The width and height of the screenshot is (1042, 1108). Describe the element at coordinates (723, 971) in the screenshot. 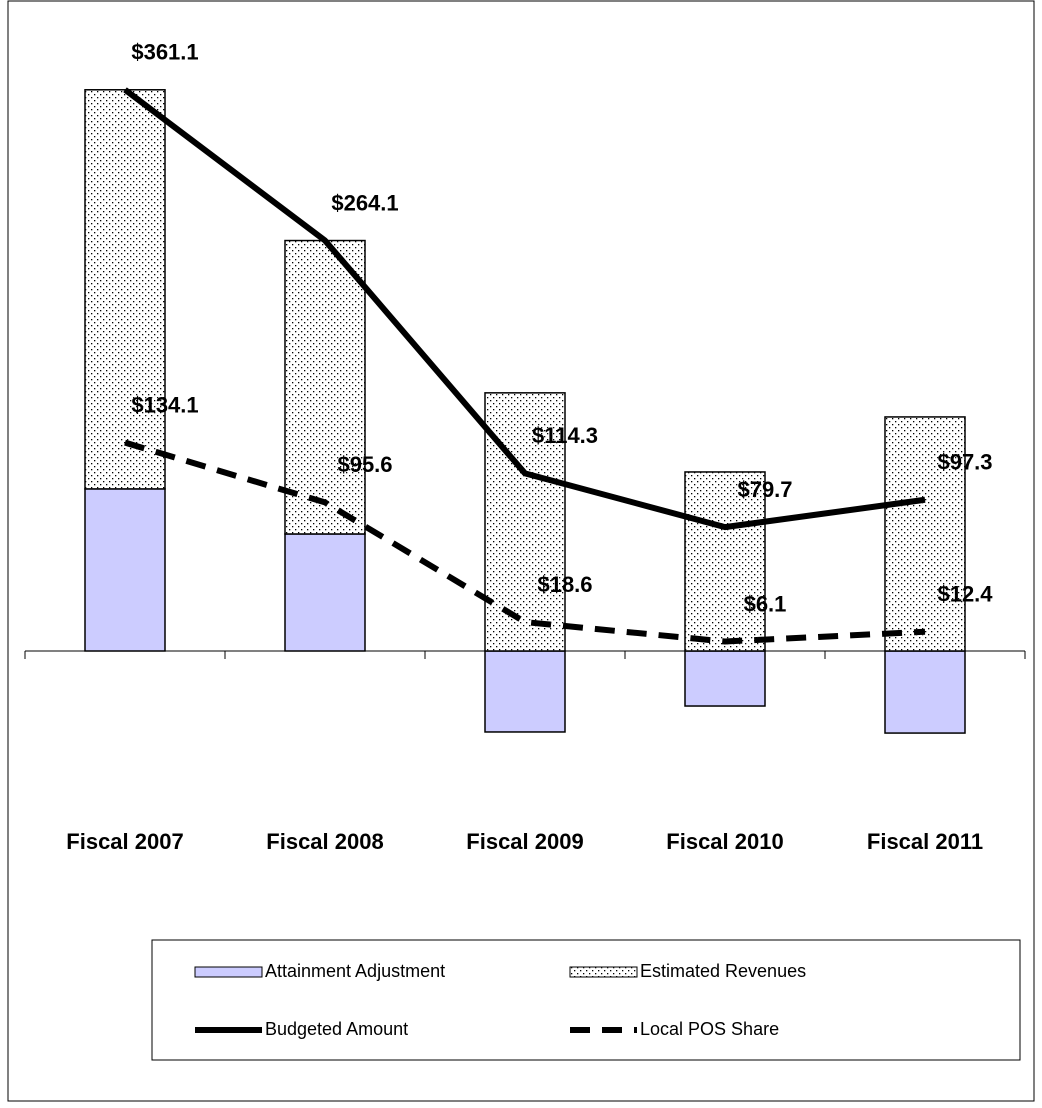

I see `legend-label: Estimated Revenues` at that location.